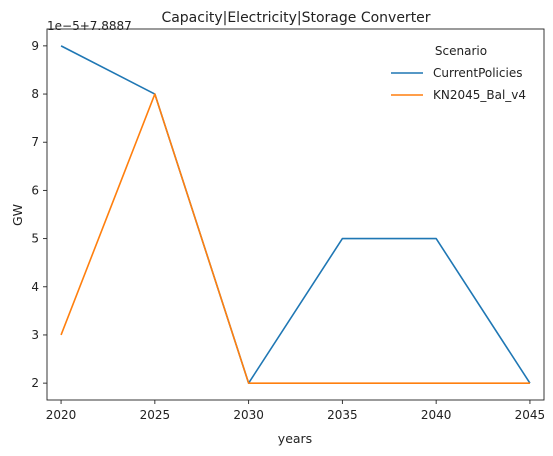 The width and height of the screenshot is (553, 456). I want to click on x-tick-label: 2030, so click(248, 415).